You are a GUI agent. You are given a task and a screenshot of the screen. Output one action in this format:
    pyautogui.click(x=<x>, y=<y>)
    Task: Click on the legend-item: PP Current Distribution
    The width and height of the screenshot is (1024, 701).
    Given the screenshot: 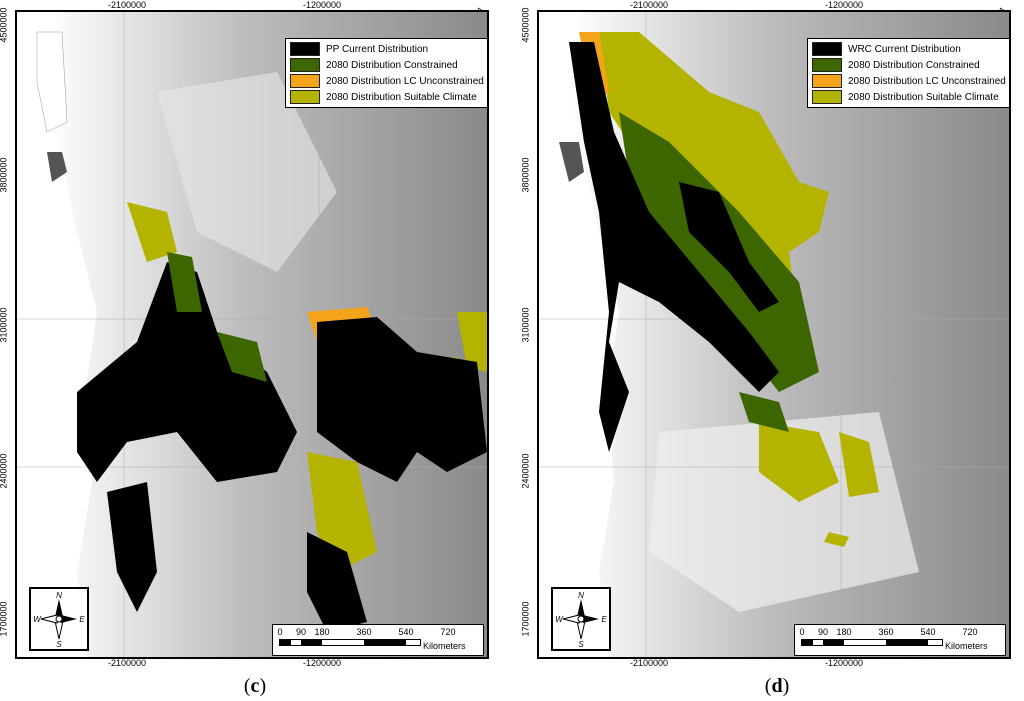 What is the action you would take?
    pyautogui.click(x=388, y=49)
    